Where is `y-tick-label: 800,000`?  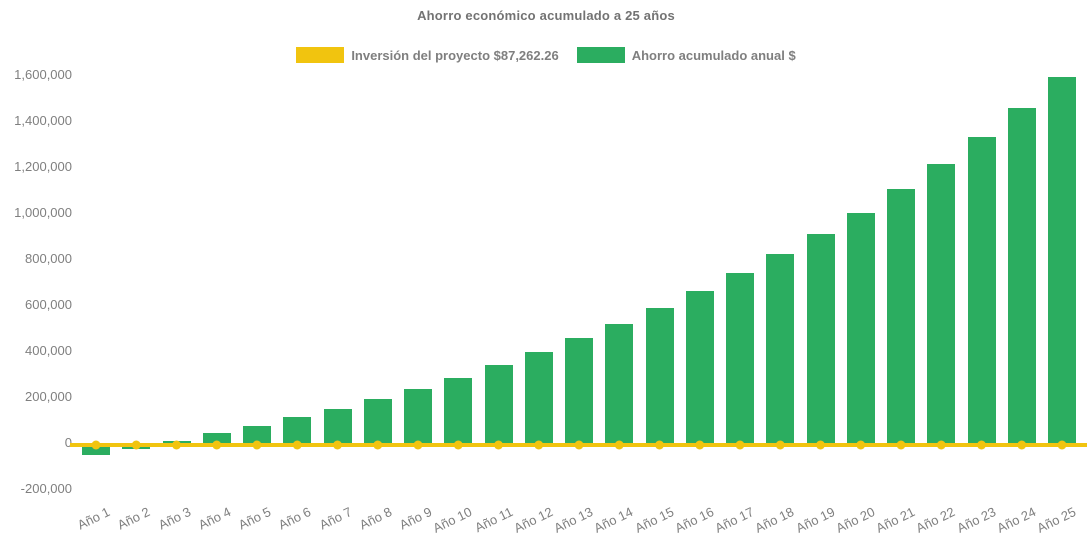
y-tick-label: 800,000 is located at coordinates (48, 258).